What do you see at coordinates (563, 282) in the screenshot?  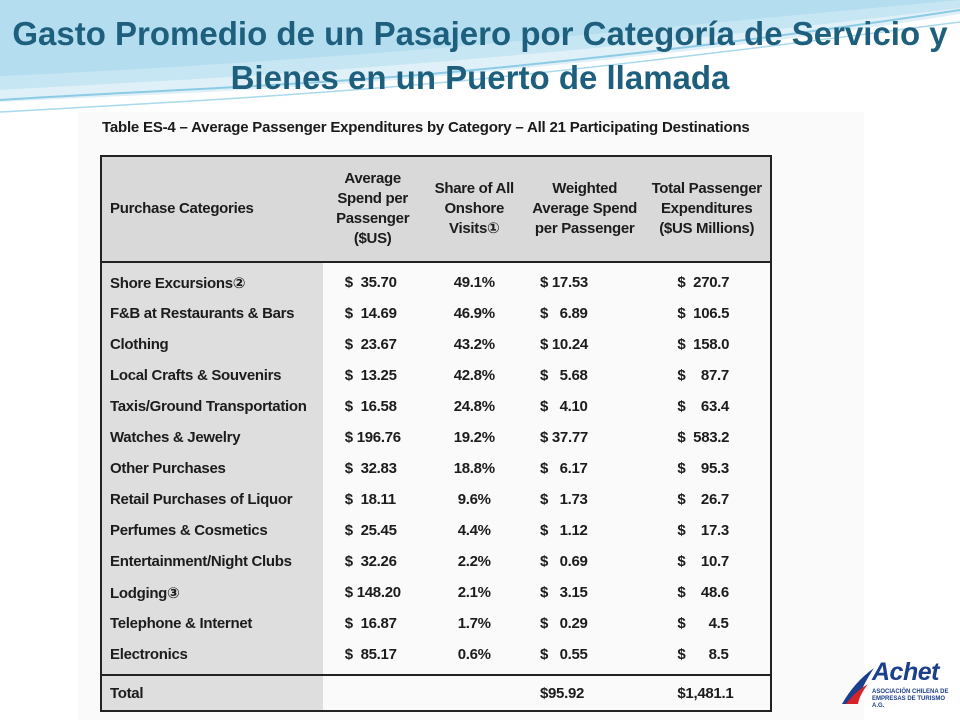 I see `row-weighted: $ 17.53` at bounding box center [563, 282].